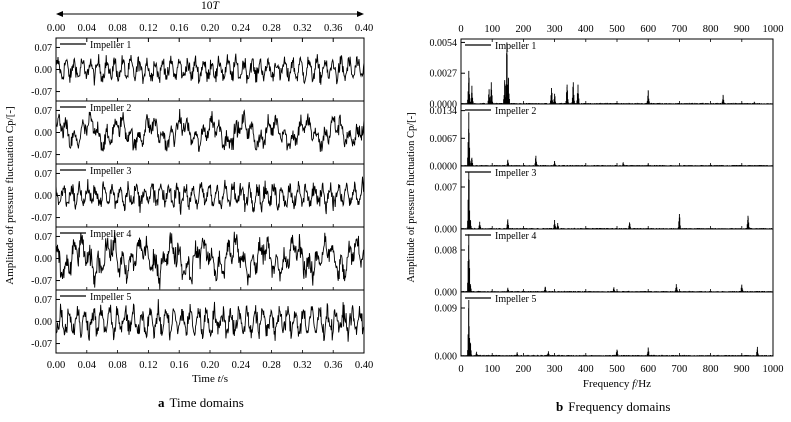  What do you see at coordinates (515, 111) in the screenshot?
I see `b-legend-entry: Impeller 2` at bounding box center [515, 111].